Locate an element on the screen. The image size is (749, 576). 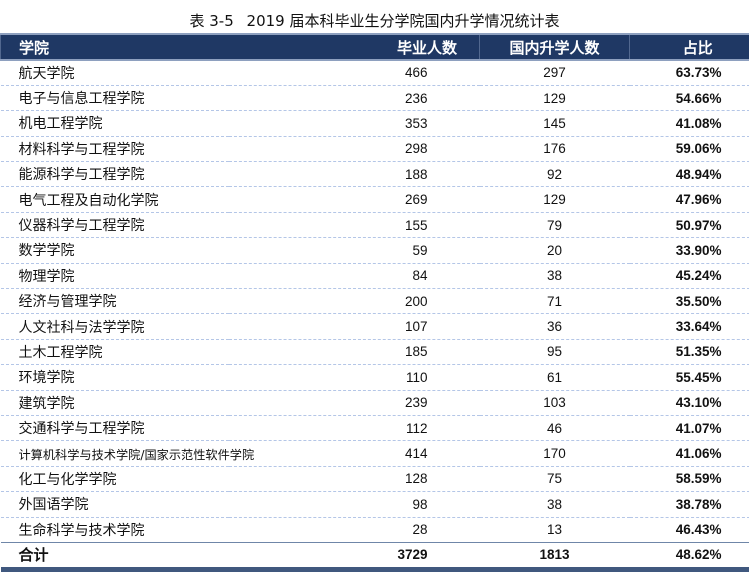
graduates-count: 298 is located at coordinates (354, 149).